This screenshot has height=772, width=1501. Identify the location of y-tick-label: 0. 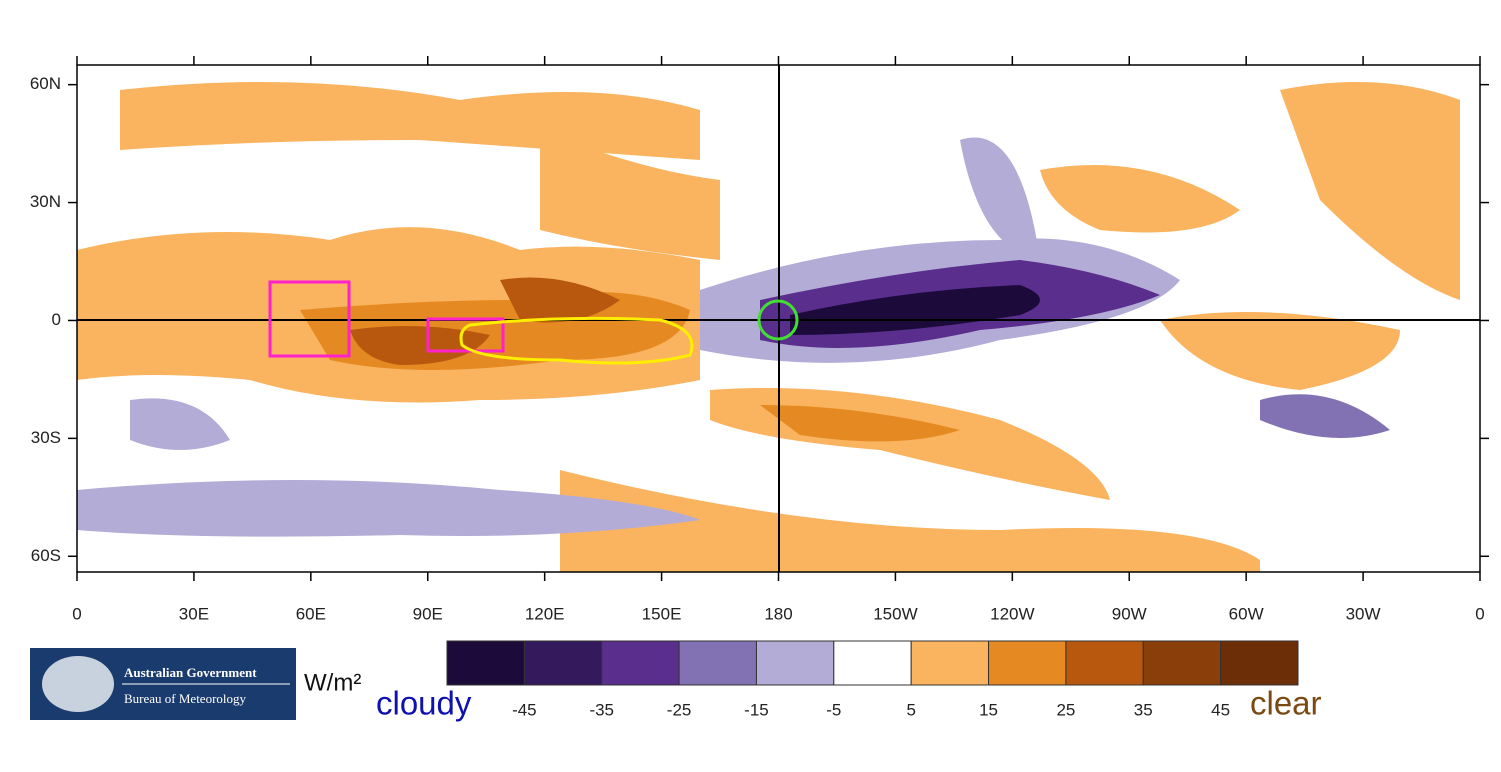
(56, 319).